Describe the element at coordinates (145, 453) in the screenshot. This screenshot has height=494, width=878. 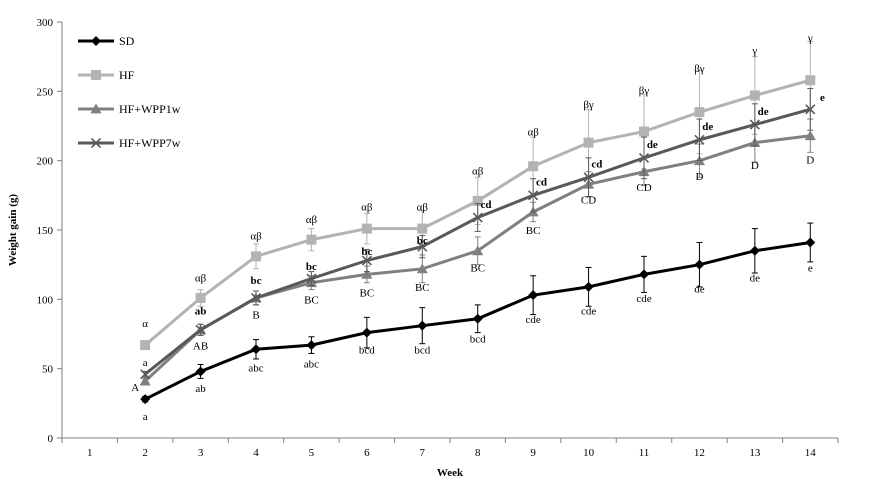
I see `x-tick-label: 2` at that location.